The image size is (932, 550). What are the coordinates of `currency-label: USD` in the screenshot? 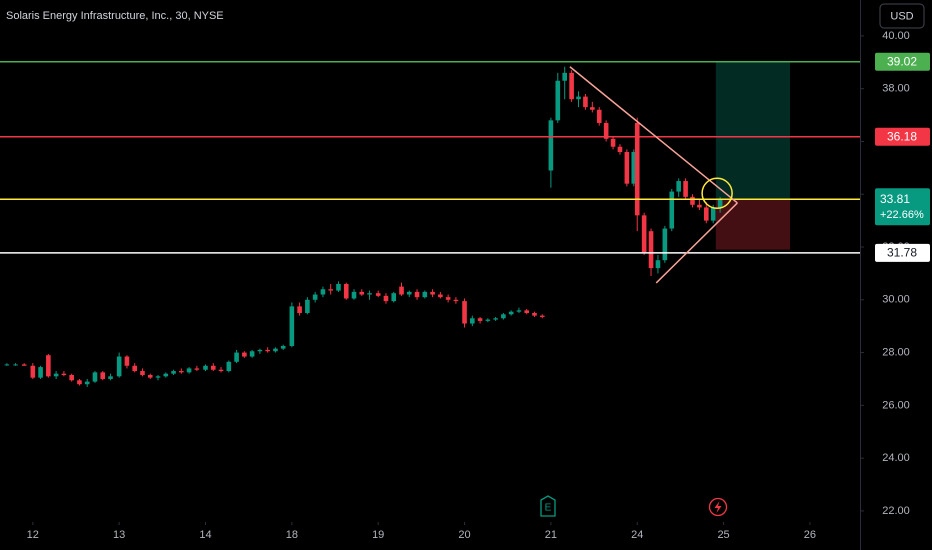 It's located at (901, 16).